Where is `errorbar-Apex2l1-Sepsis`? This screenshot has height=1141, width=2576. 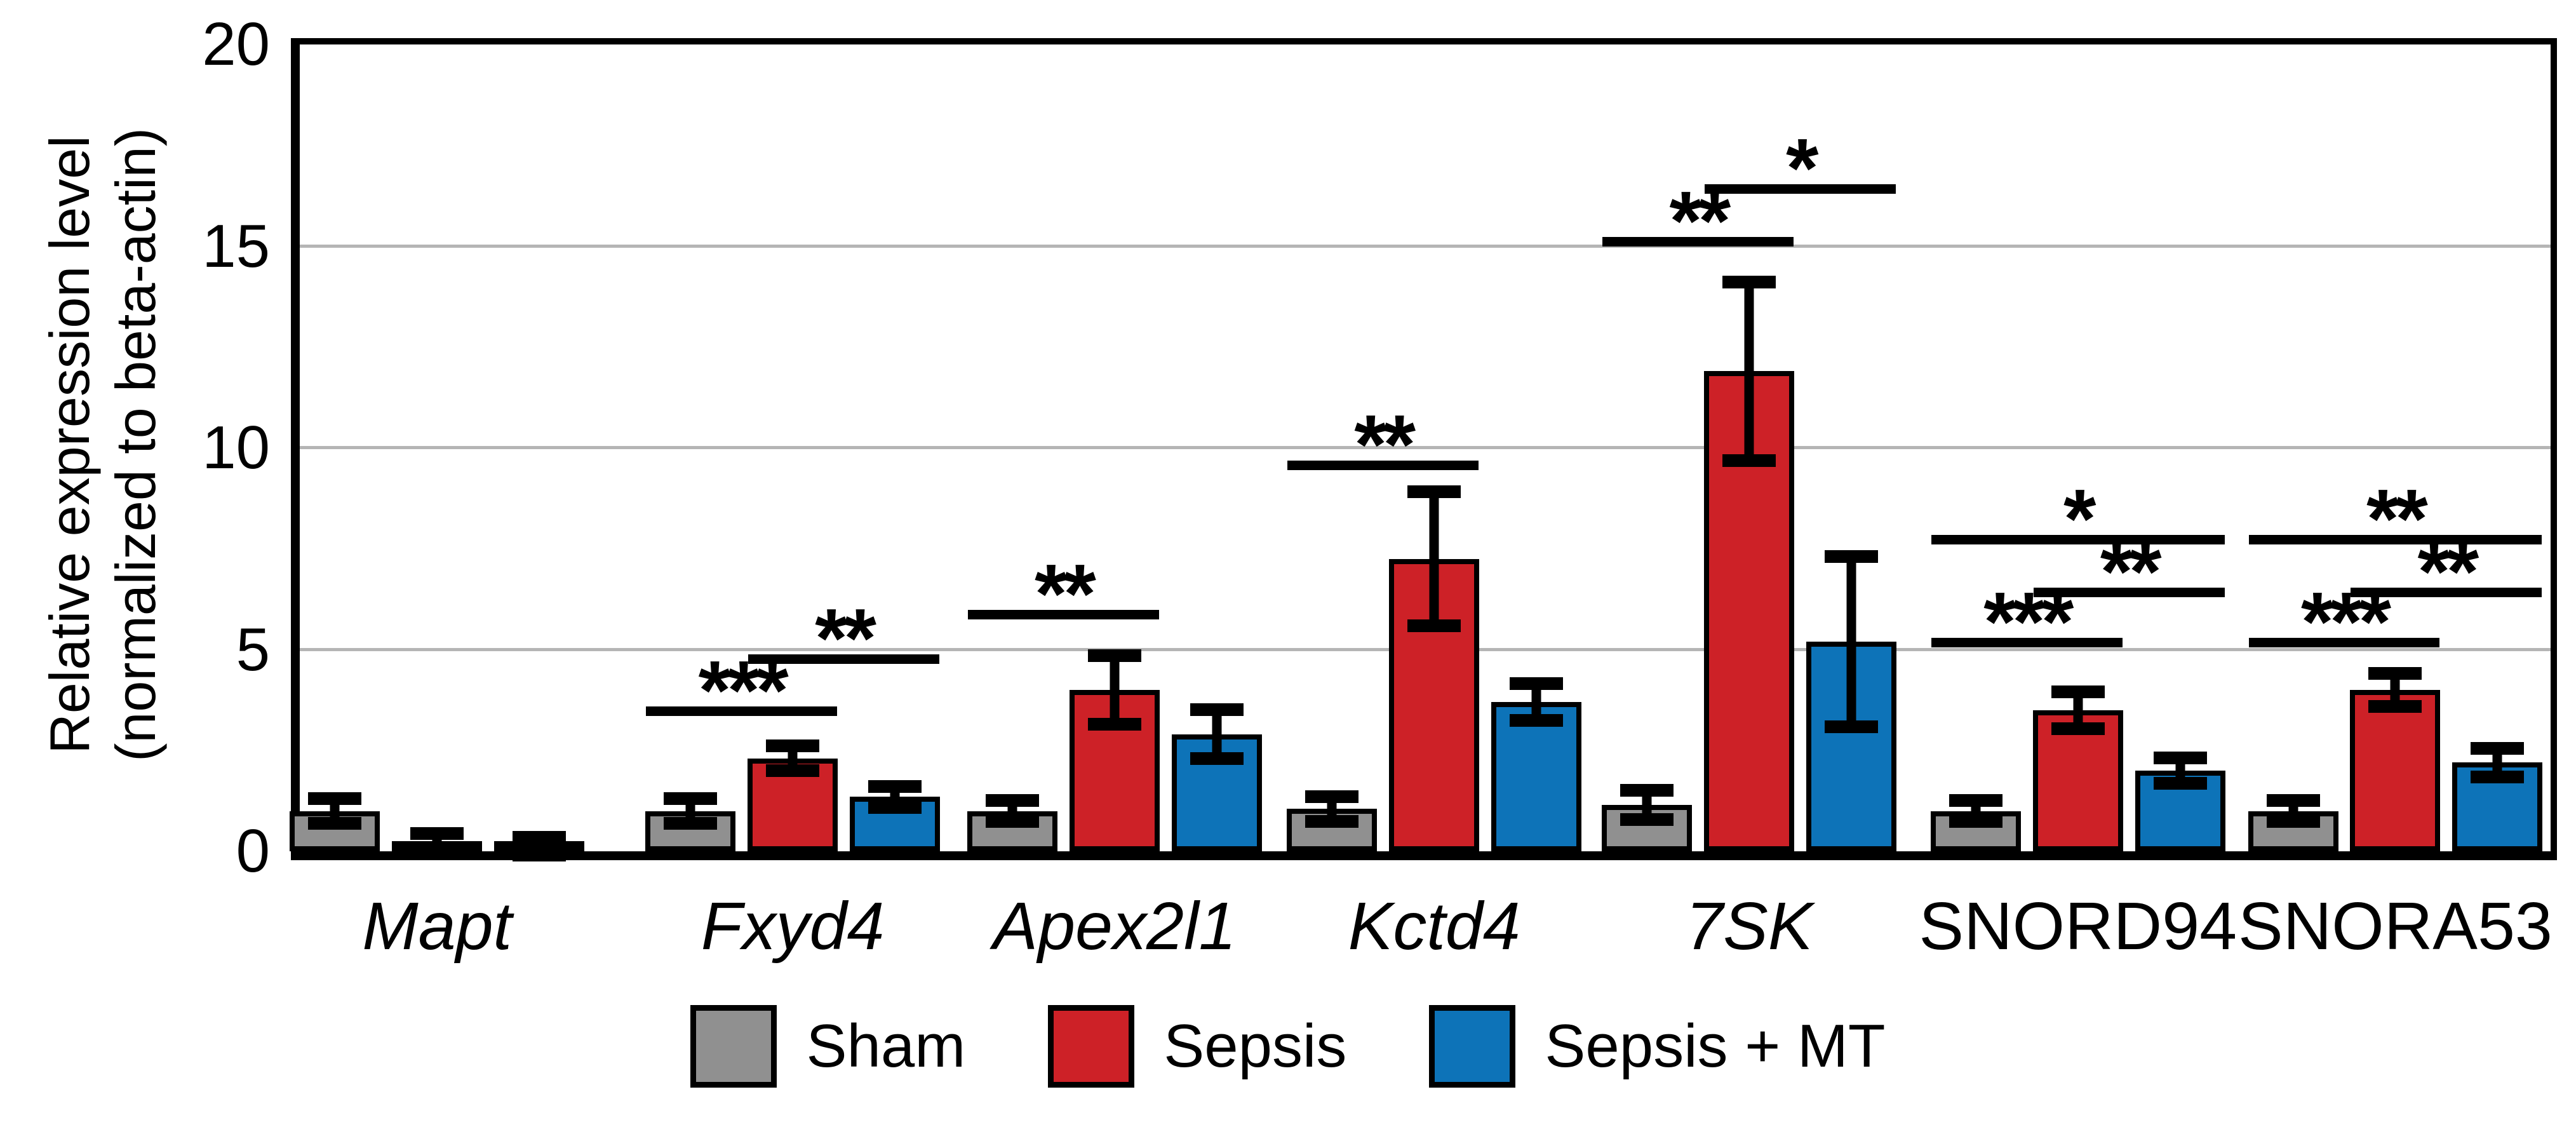
errorbar-Apex2l1-Sepsis is located at coordinates (1115, 690).